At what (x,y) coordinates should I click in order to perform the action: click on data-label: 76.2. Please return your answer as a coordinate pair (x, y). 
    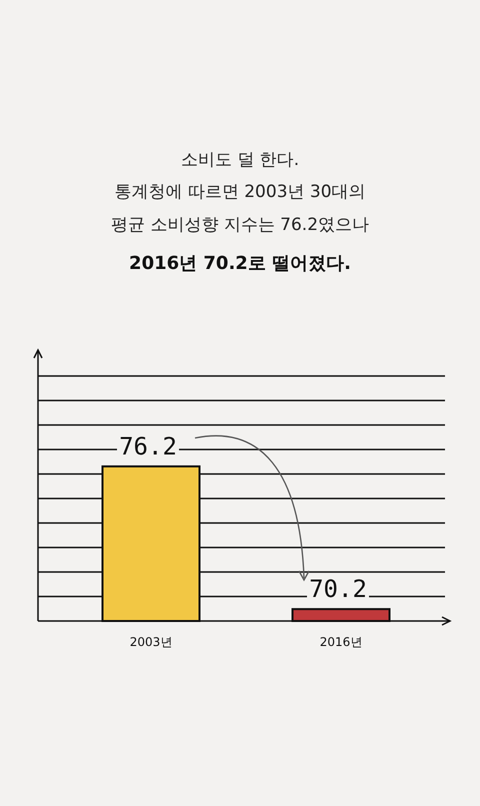
    Looking at the image, I should click on (148, 446).